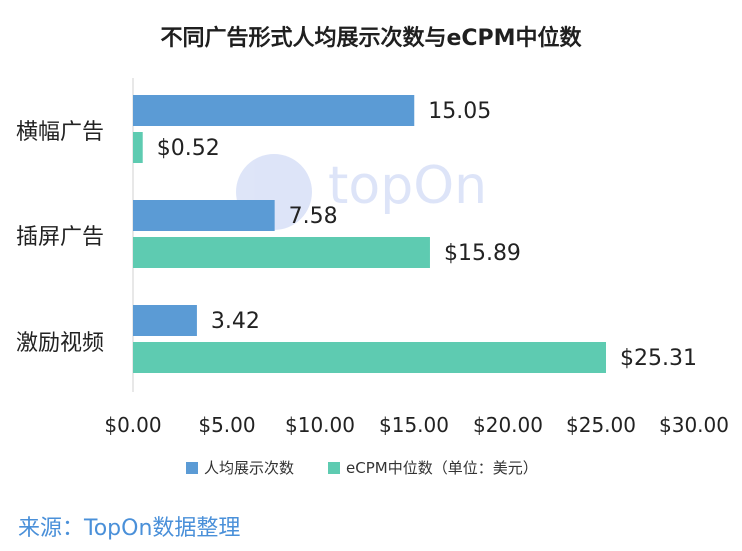 This screenshot has width=742, height=551. What do you see at coordinates (508, 425) in the screenshot?
I see `x-tick-label: $20.00` at bounding box center [508, 425].